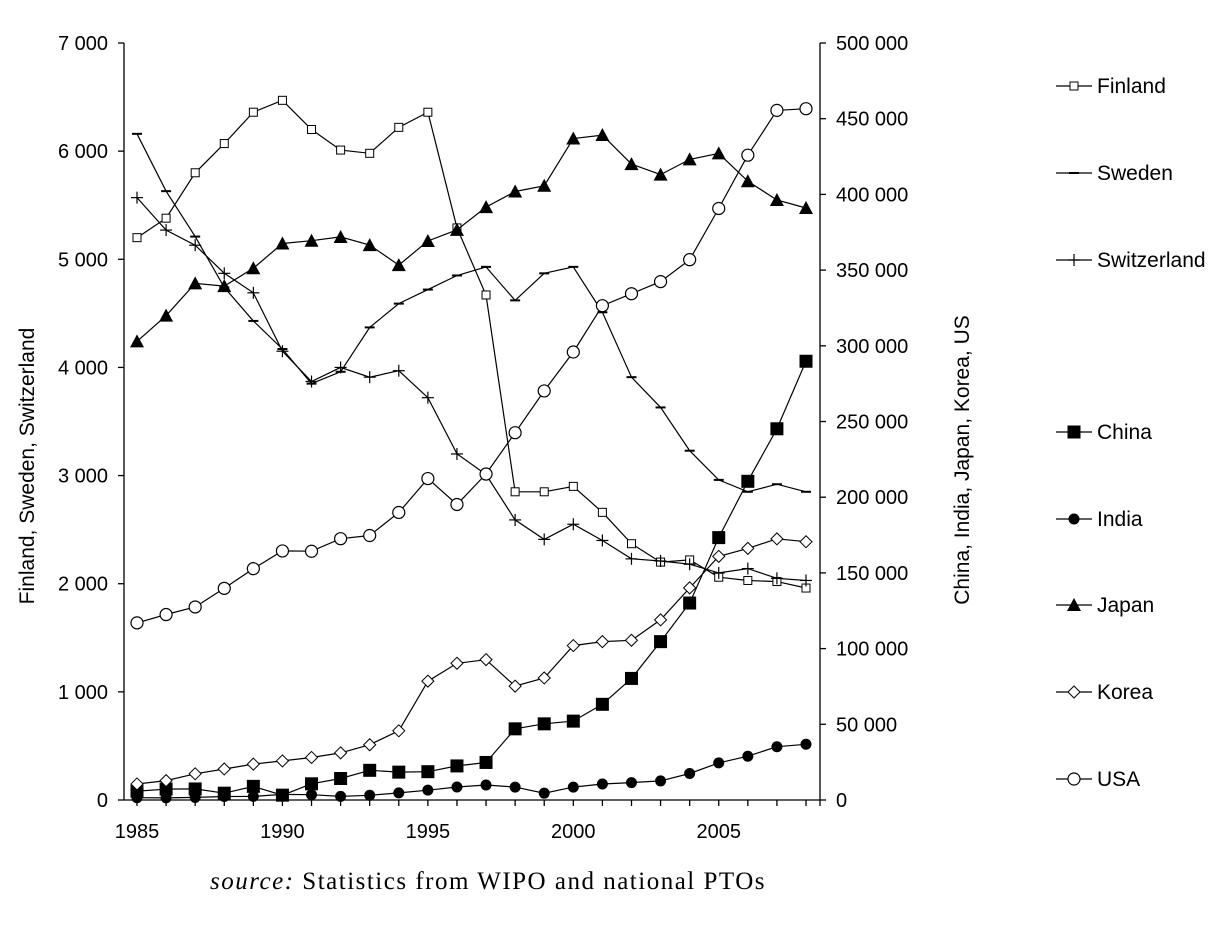 The image size is (1222, 930). I want to click on right-tick-label: 50 000, so click(866, 725).